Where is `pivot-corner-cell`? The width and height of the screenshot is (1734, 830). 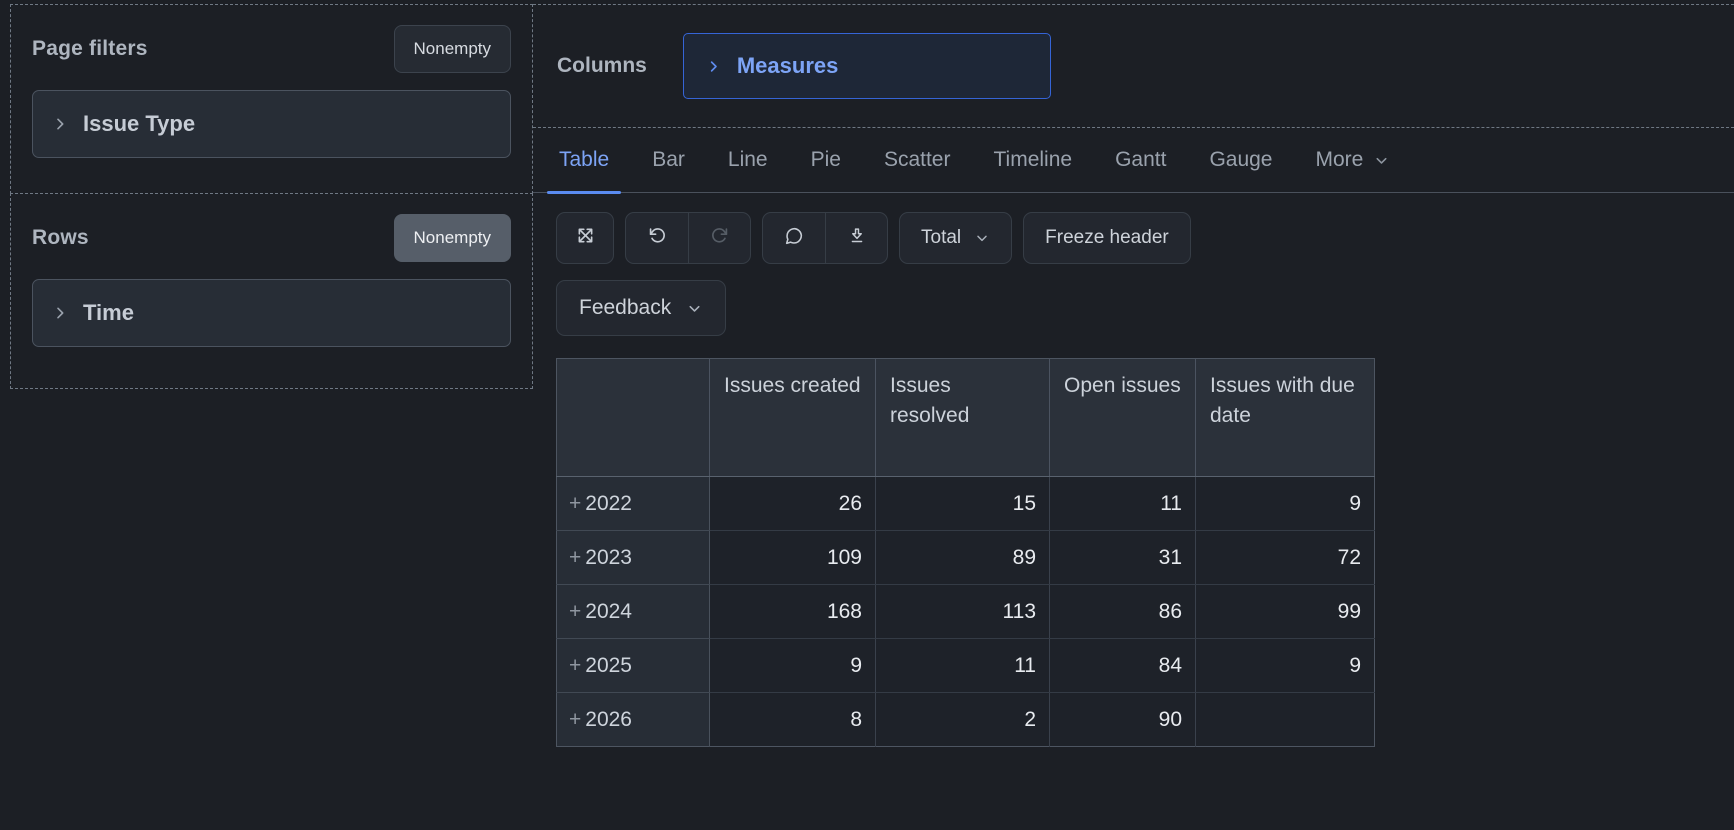
pivot-corner-cell is located at coordinates (633, 417).